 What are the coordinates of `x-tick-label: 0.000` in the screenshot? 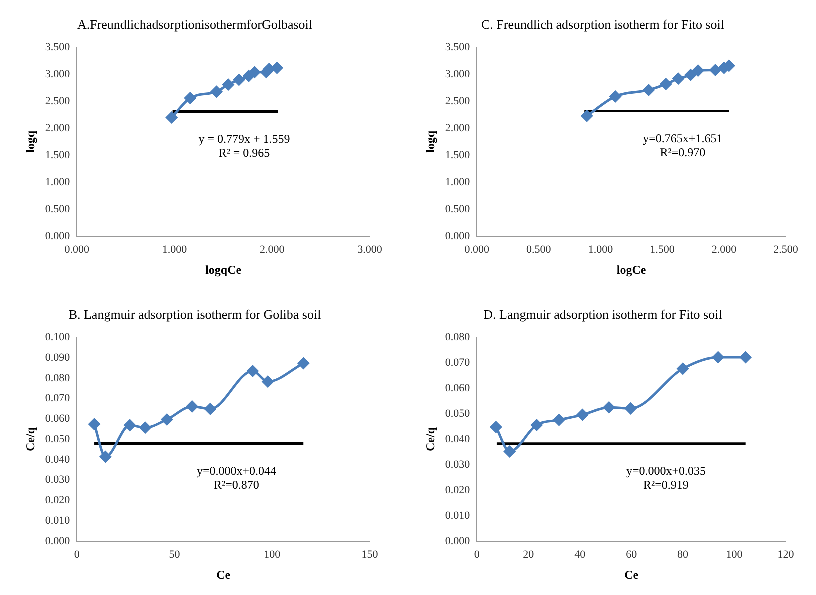 It's located at (77, 250).